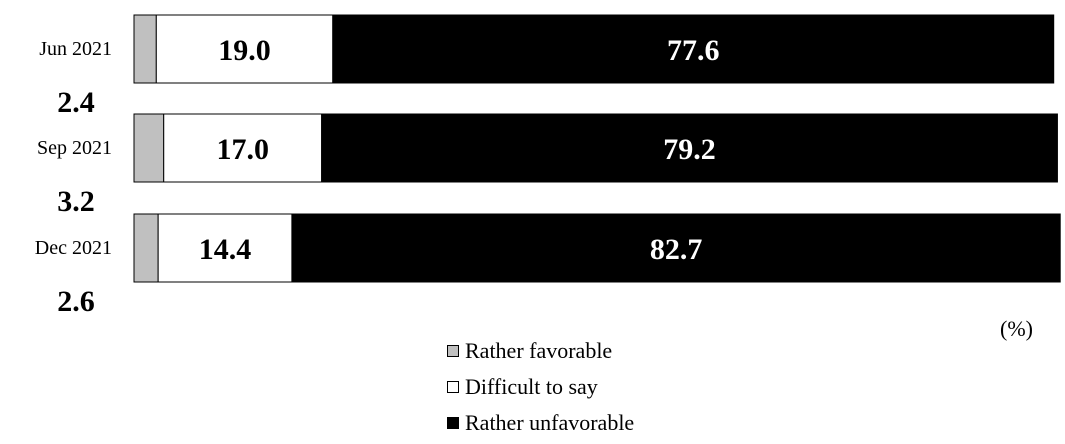 The image size is (1065, 444). I want to click on value-label-difficult-to-say-dec-2021: 14.4, so click(225, 249).